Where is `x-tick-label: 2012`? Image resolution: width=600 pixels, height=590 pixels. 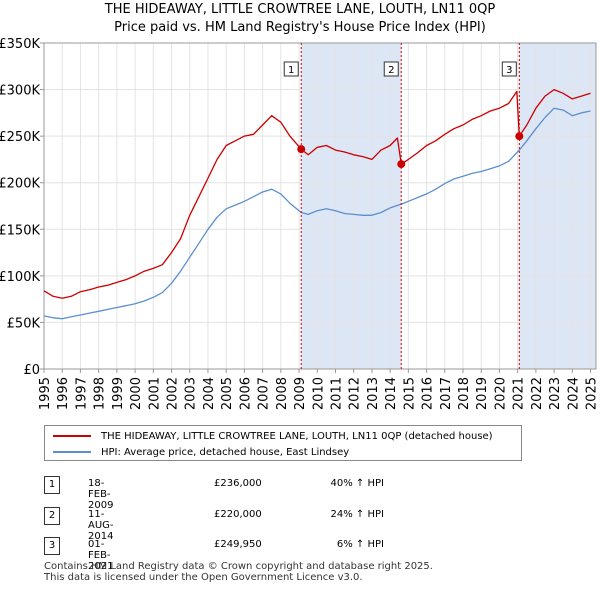 x-tick-label: 2012 is located at coordinates (355, 393).